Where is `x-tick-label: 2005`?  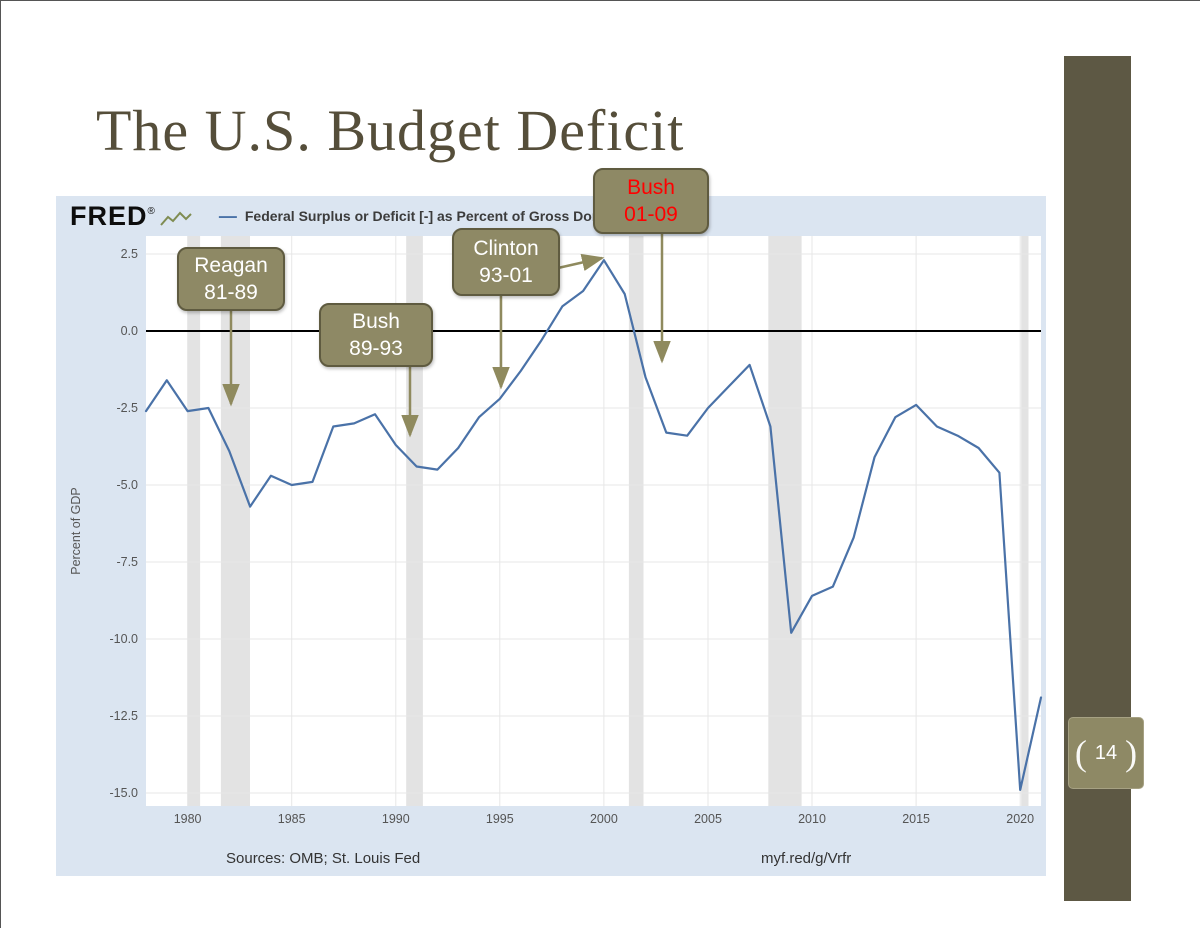 x-tick-label: 2005 is located at coordinates (708, 819).